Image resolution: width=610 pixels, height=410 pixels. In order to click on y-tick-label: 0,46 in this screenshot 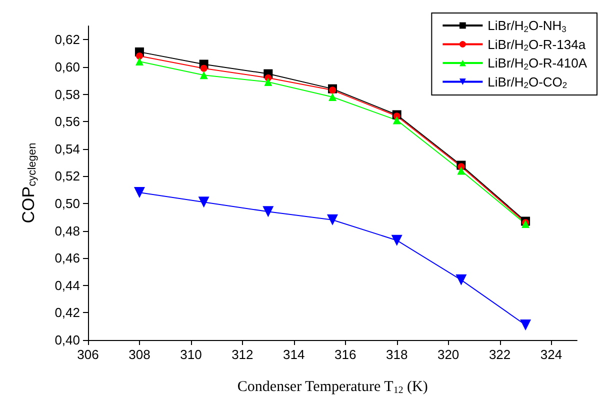, I will do `click(67, 258)`.